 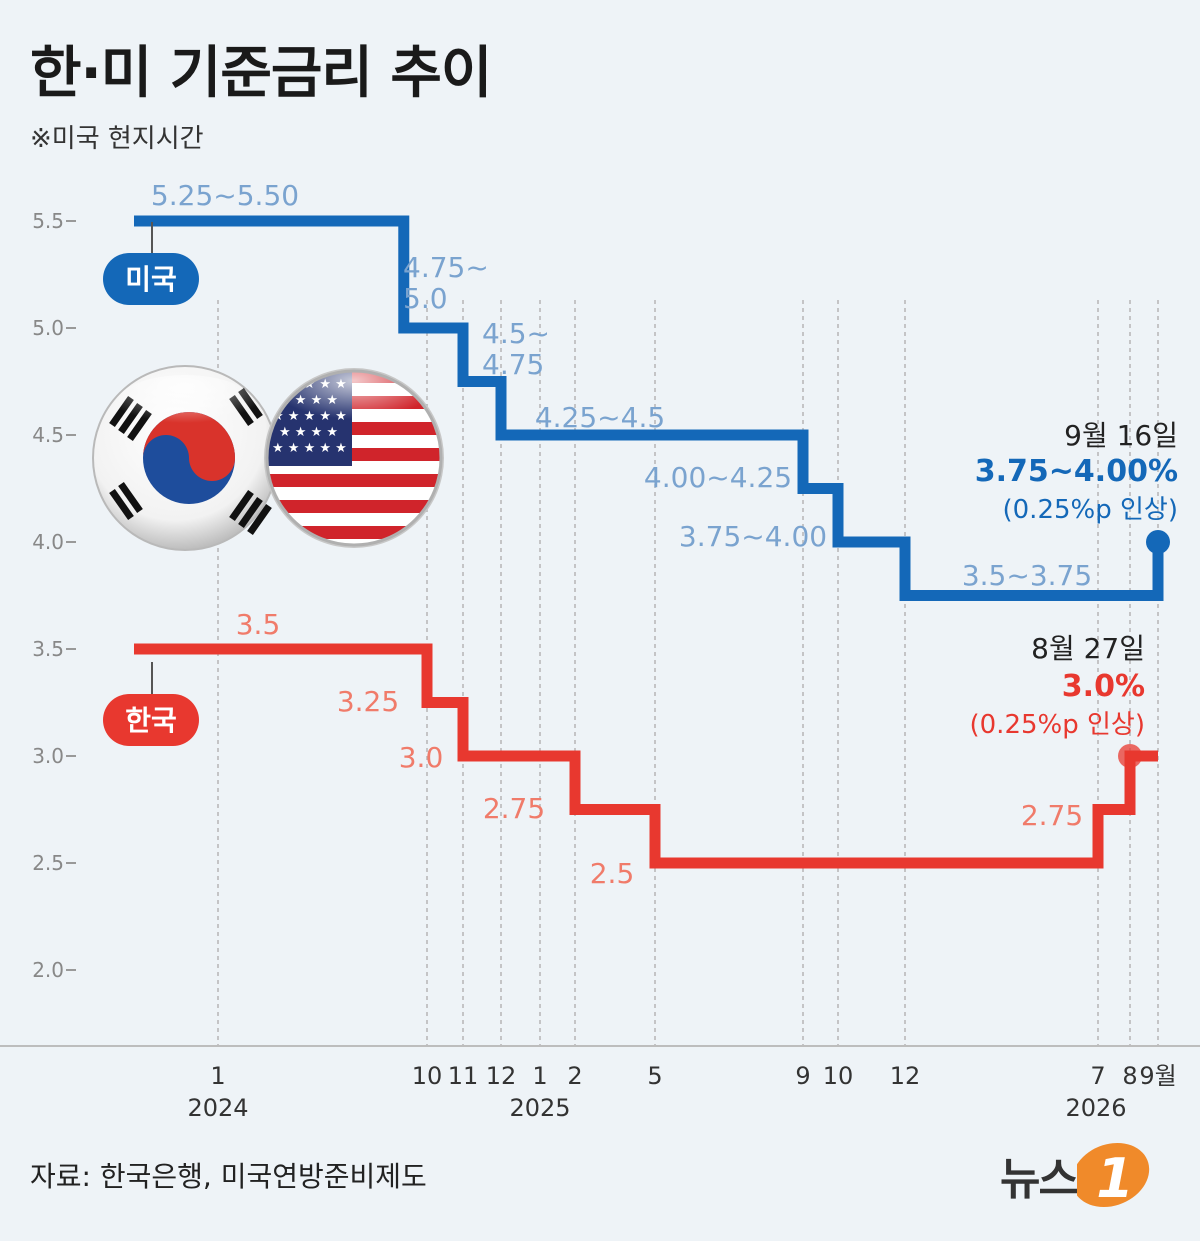 I want to click on page-title: 한·미 기준금리 추이, so click(x=261, y=73).